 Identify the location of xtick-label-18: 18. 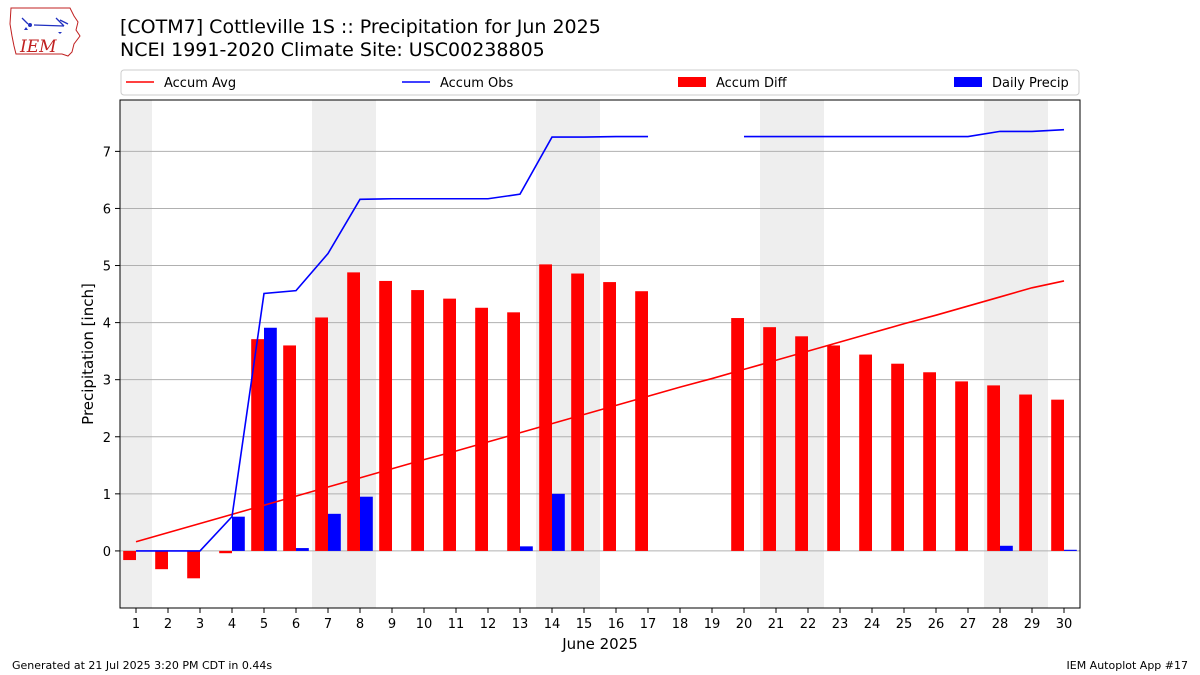
(680, 624).